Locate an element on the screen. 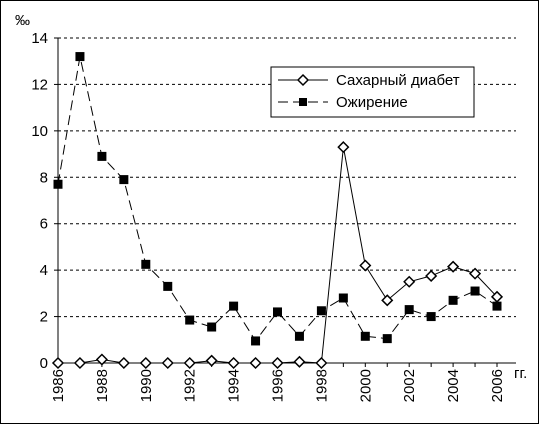 Image resolution: width=539 pixels, height=424 pixels. y-tick-label: 10 is located at coordinates (39, 131).